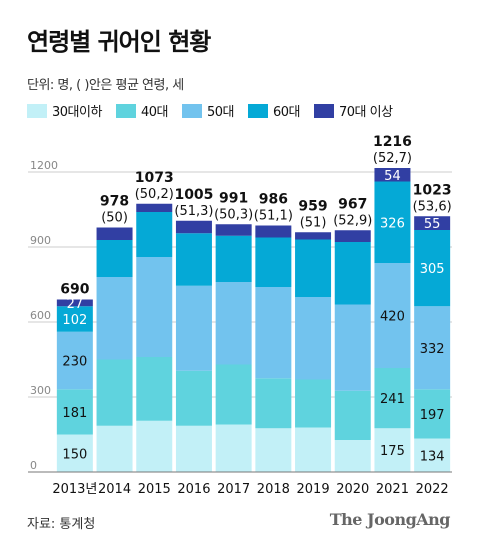  I want to click on avg-age-label: (50,3), so click(233, 214).